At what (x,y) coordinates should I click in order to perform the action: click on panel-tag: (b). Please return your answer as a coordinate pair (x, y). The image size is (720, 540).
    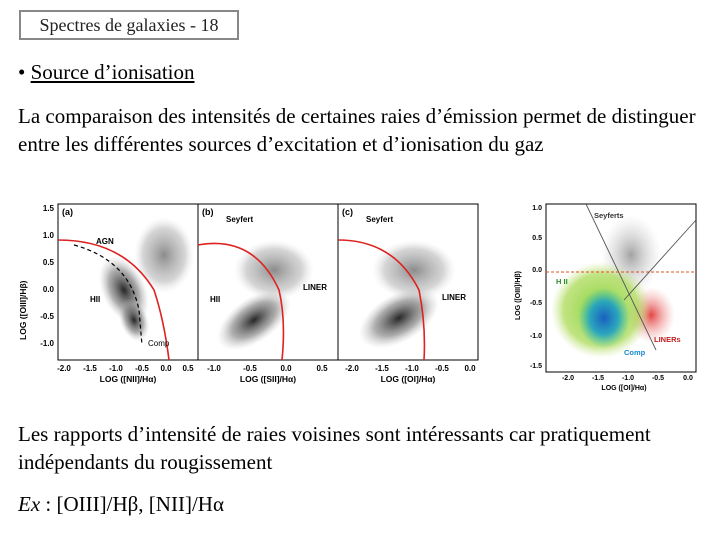
    Looking at the image, I should click on (208, 212).